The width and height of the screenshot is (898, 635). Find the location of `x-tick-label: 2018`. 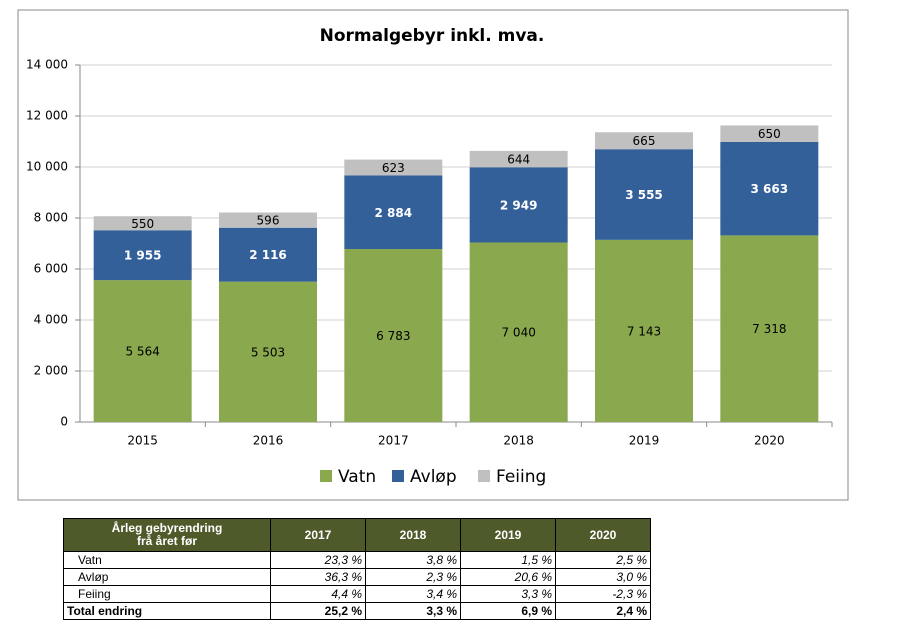

x-tick-label: 2018 is located at coordinates (518, 441).